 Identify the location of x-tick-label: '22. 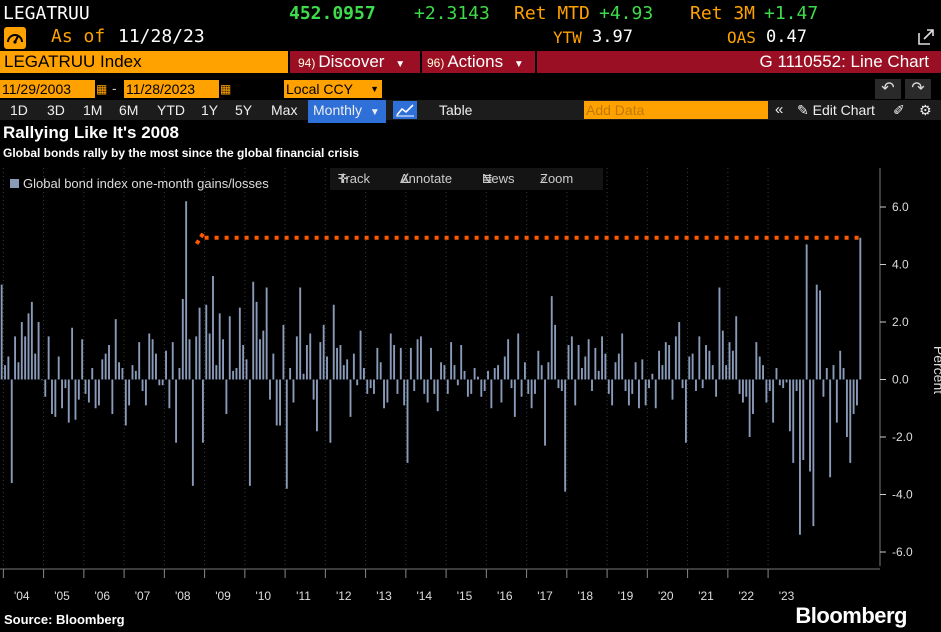
(746, 596).